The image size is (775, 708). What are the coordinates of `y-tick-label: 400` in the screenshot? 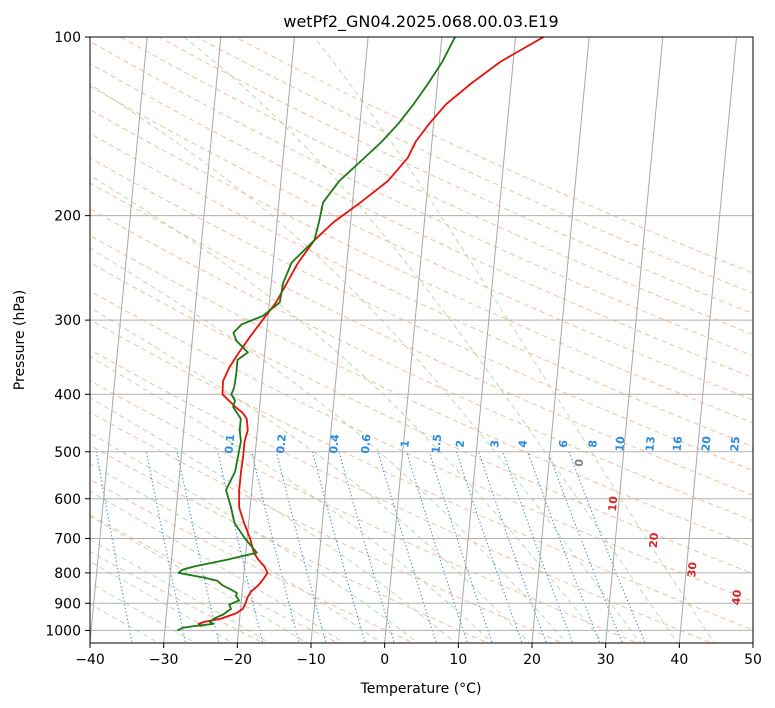 It's located at (67, 395).